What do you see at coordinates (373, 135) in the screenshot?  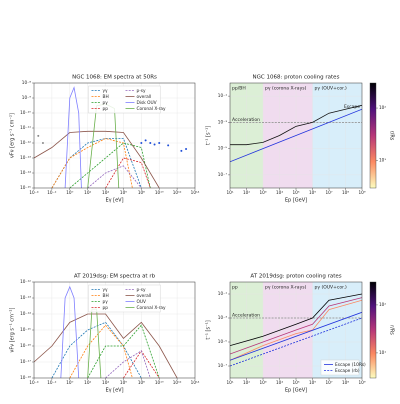 I see `colorbar` at bounding box center [373, 135].